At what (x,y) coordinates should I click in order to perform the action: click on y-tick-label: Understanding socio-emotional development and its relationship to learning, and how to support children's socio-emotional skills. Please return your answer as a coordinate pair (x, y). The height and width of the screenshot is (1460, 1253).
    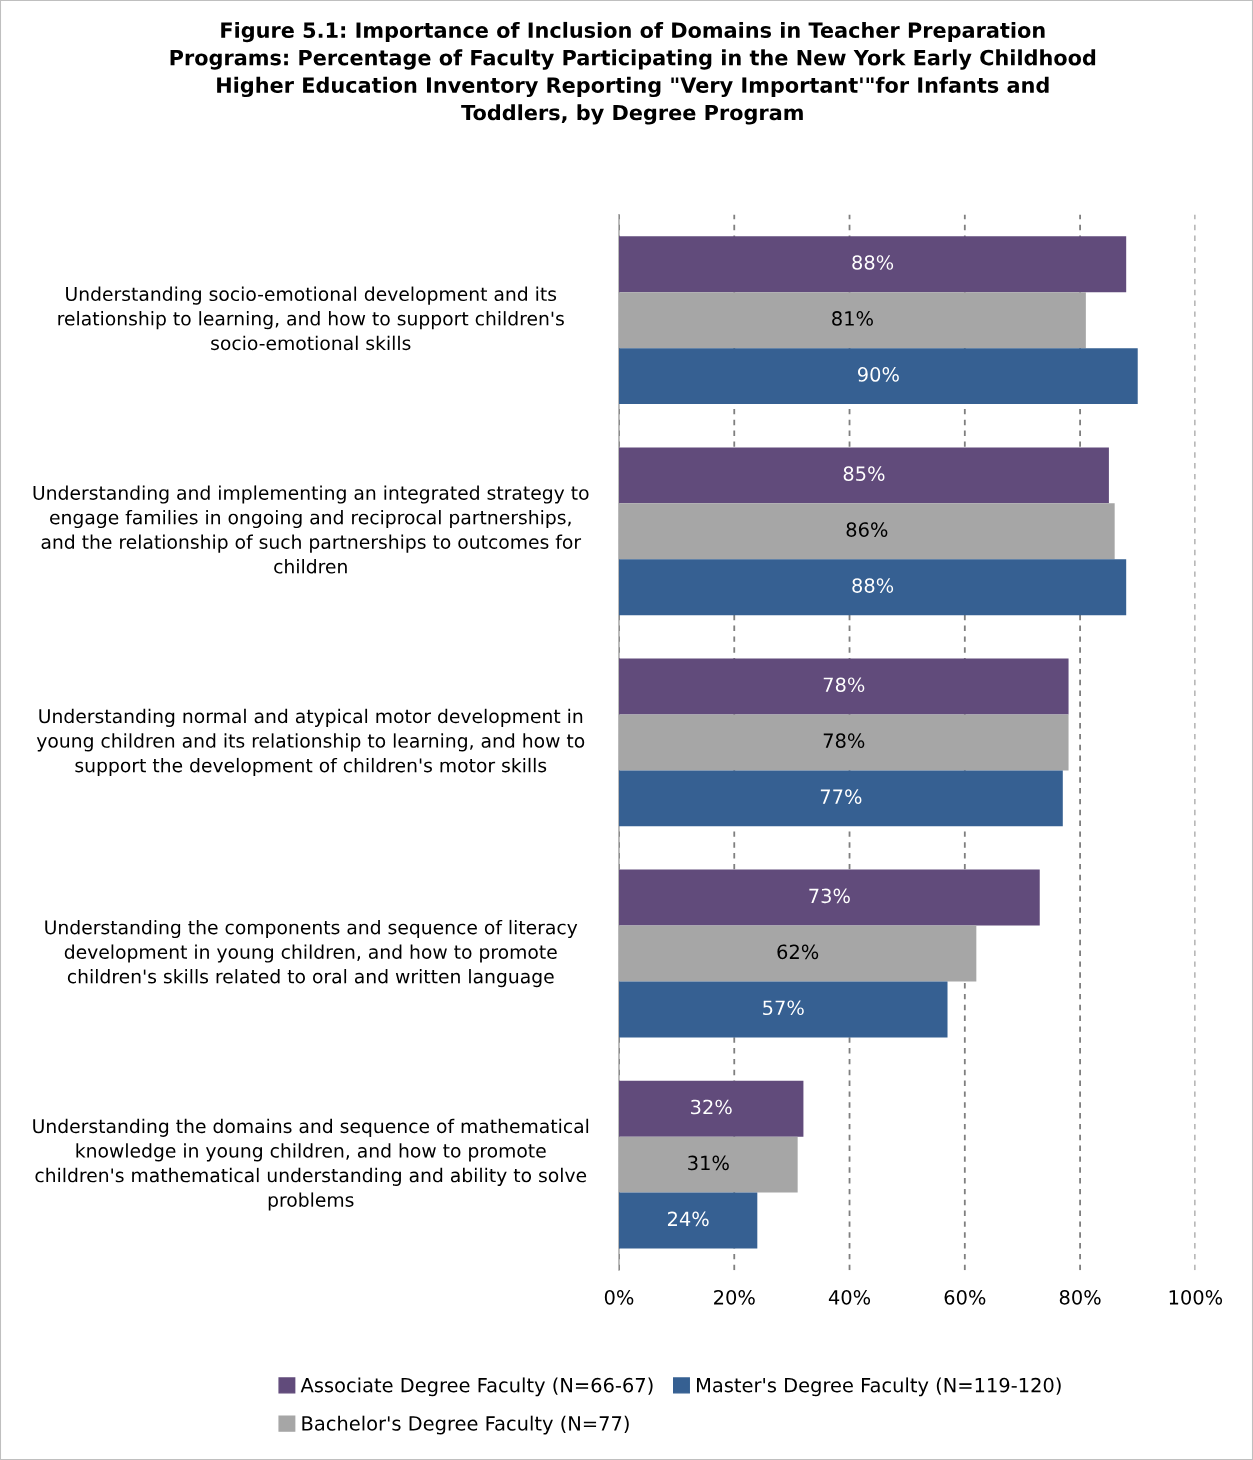
    Looking at the image, I should click on (311, 318).